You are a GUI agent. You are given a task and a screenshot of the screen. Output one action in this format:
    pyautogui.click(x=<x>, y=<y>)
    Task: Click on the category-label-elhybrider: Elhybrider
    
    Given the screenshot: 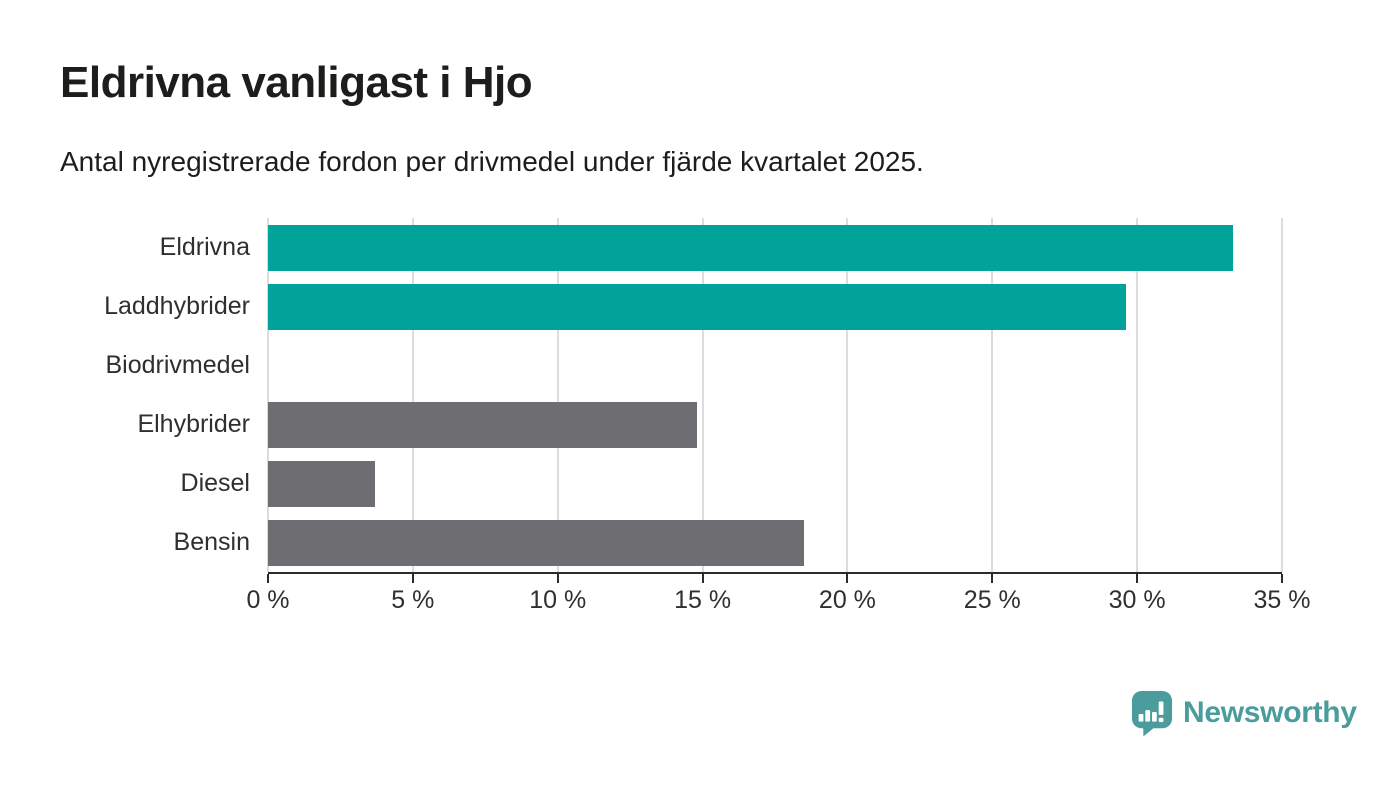 What is the action you would take?
    pyautogui.click(x=193, y=424)
    